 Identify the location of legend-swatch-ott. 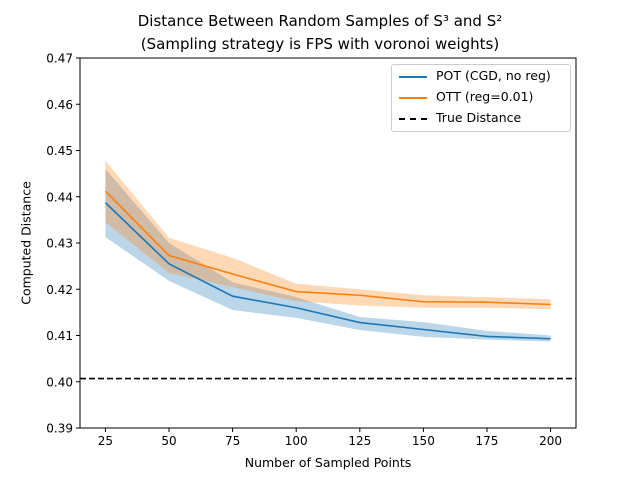
(413, 98).